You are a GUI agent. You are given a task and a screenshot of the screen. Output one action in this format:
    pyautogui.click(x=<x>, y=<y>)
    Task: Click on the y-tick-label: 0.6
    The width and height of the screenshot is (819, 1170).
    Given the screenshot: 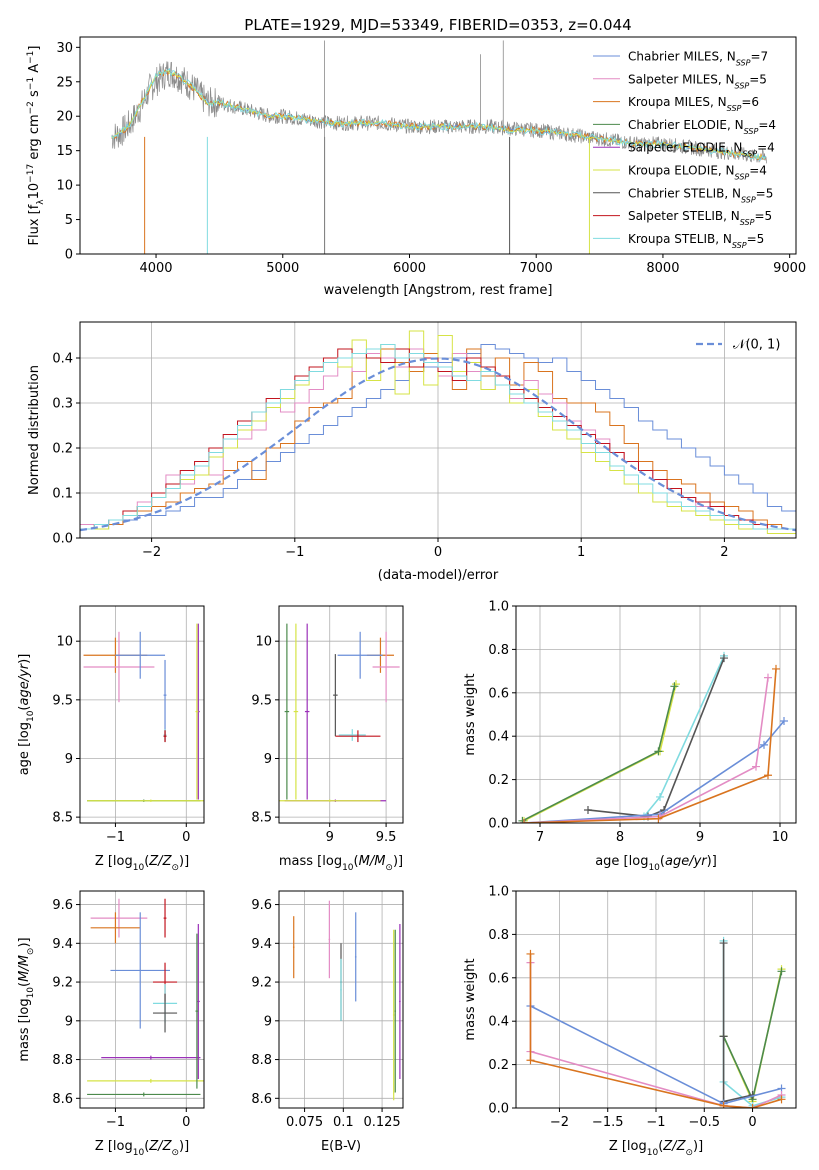 What is the action you would take?
    pyautogui.click(x=498, y=978)
    